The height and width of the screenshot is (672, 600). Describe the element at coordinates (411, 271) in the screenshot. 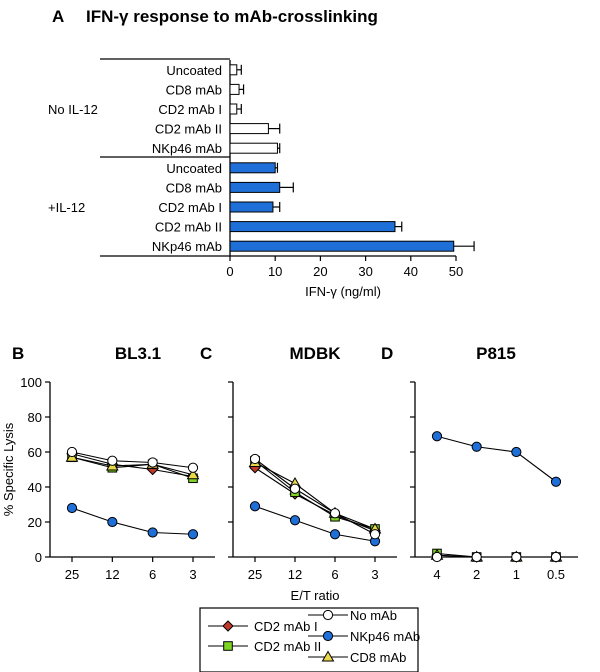

I see `x-tick-label-a: 40` at that location.